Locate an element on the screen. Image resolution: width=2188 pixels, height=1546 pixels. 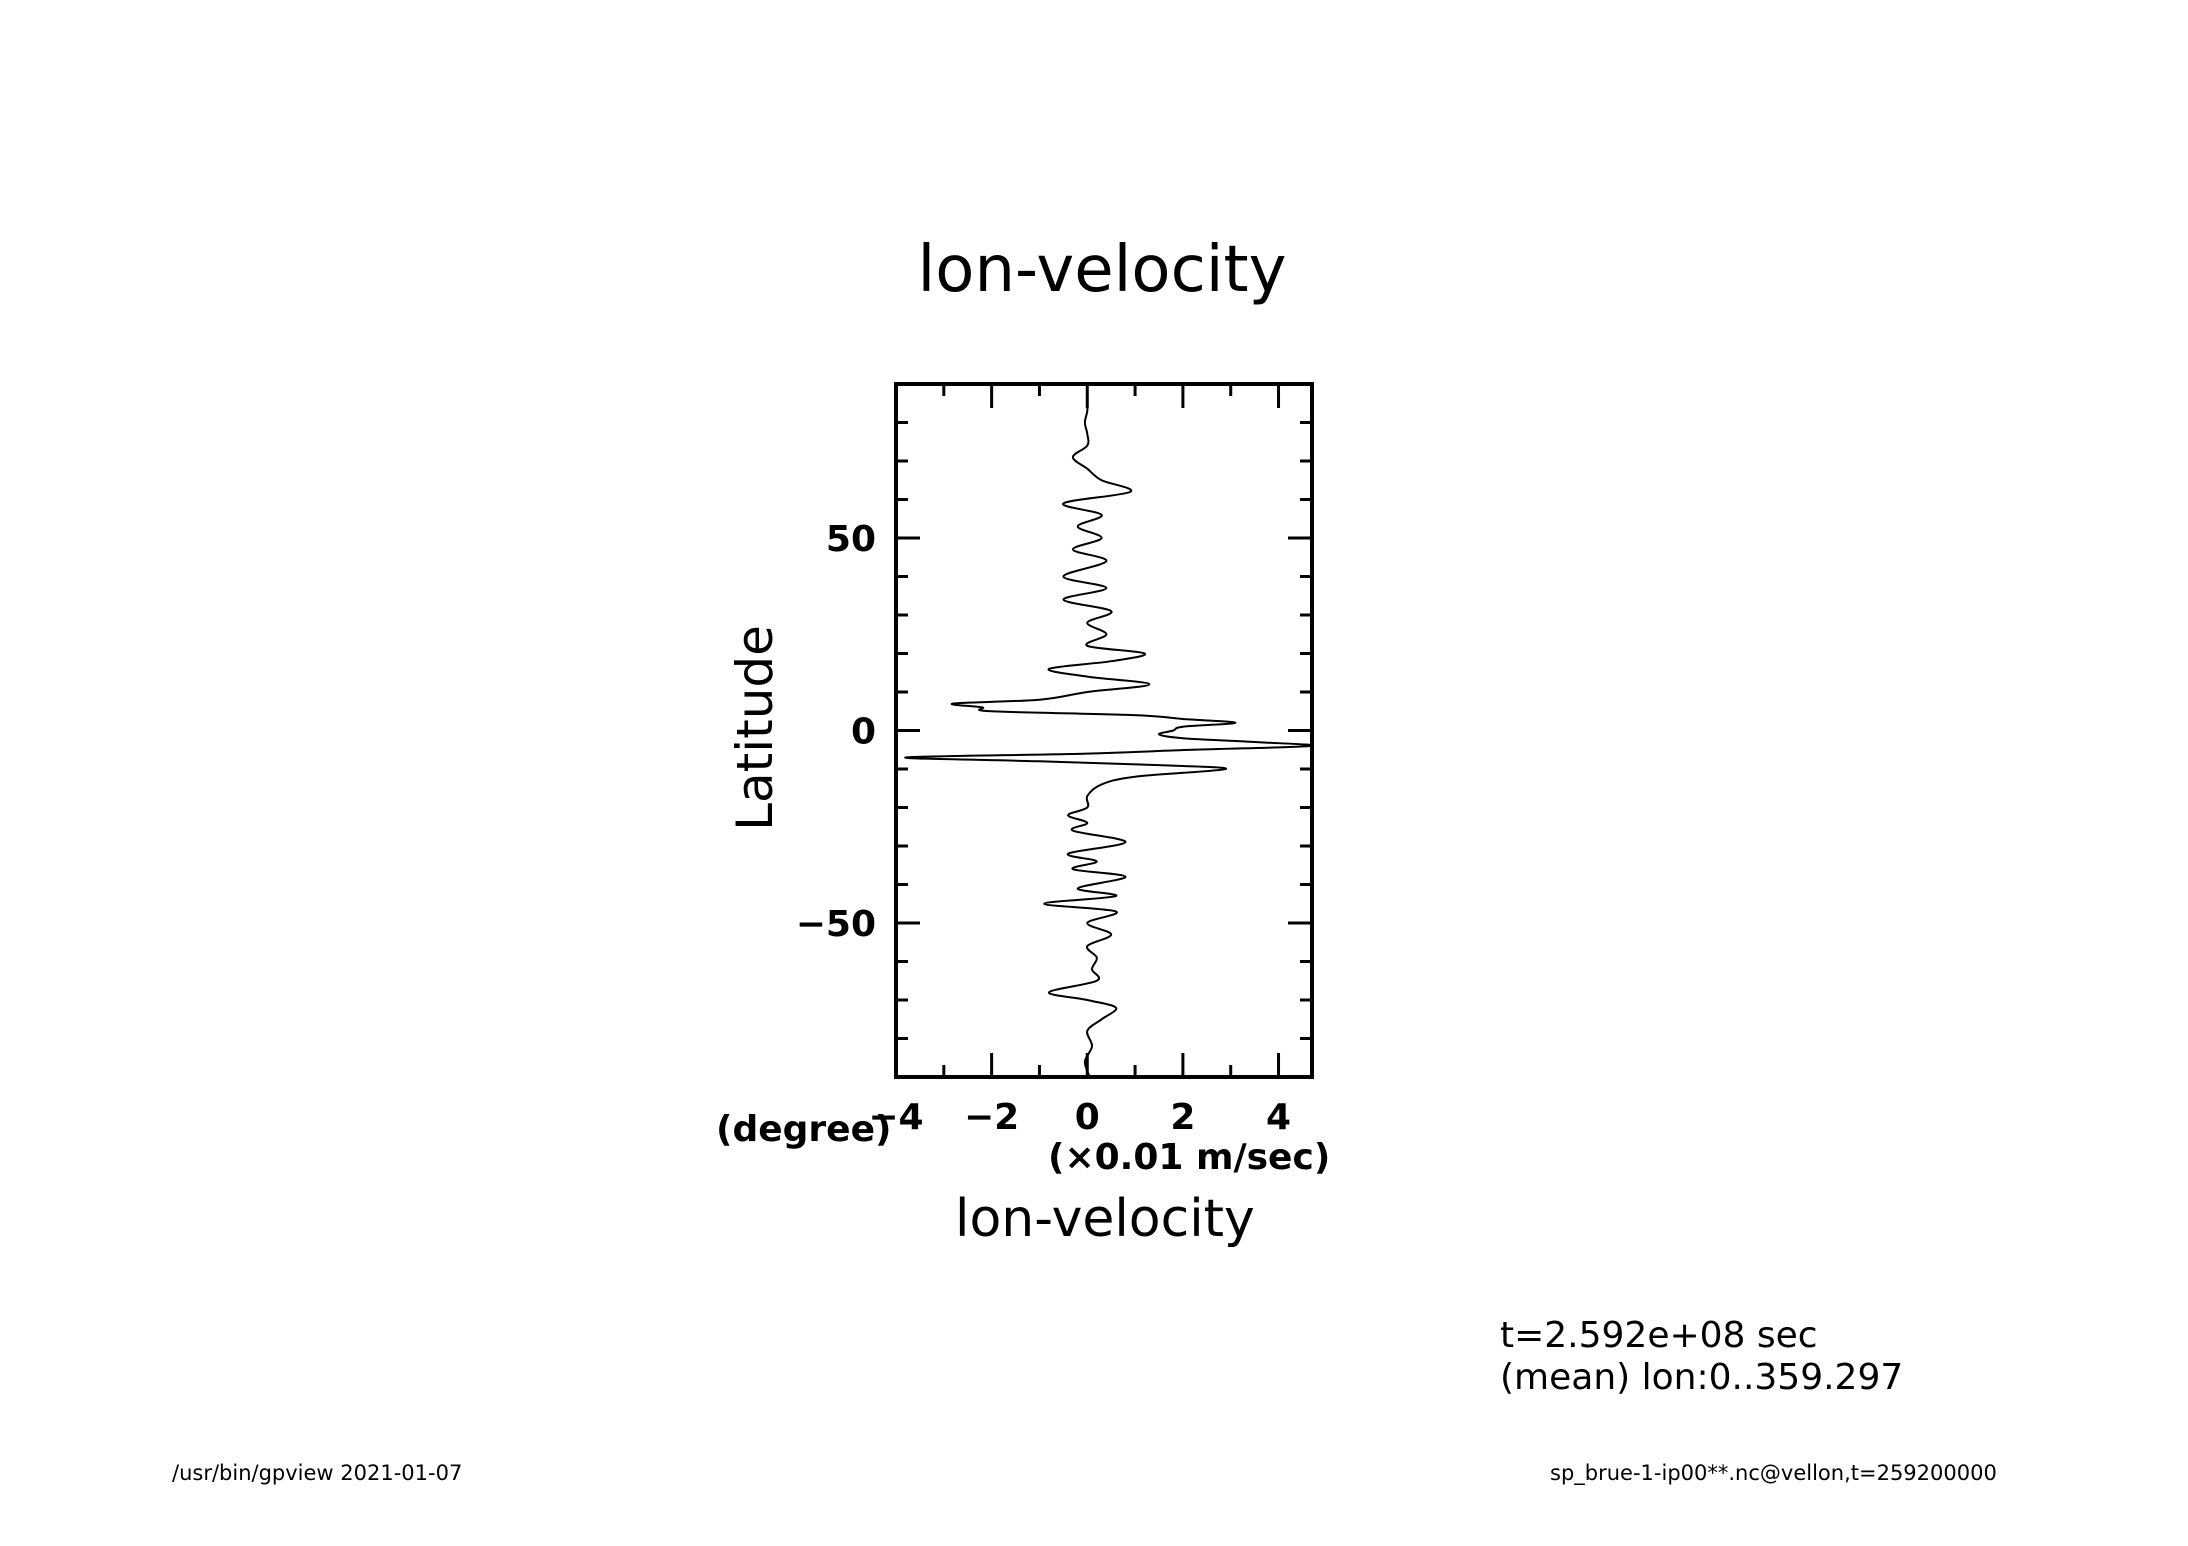
y-axis-units: (degree) is located at coordinates (804, 1129).